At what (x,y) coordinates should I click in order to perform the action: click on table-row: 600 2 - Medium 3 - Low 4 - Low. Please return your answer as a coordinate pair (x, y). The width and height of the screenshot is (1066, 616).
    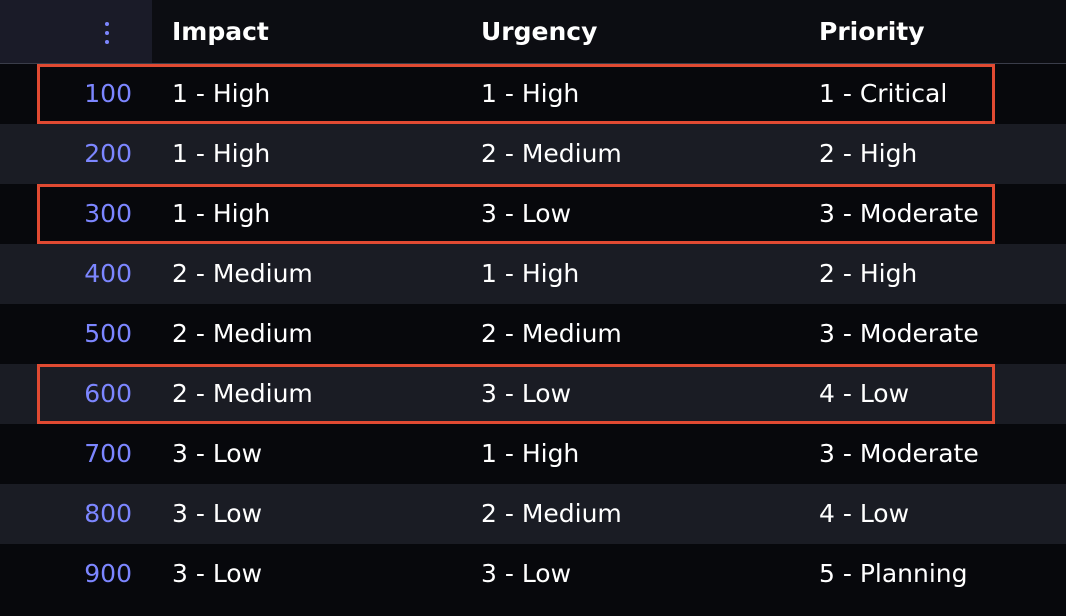
    Looking at the image, I should click on (533, 394).